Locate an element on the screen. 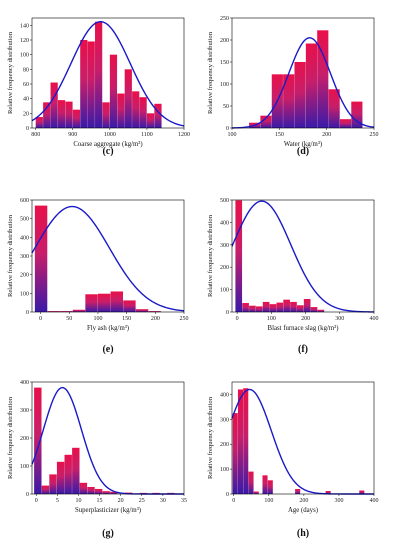 The height and width of the screenshot is (550, 408). y-tick-label: 140 is located at coordinates (24, 26).